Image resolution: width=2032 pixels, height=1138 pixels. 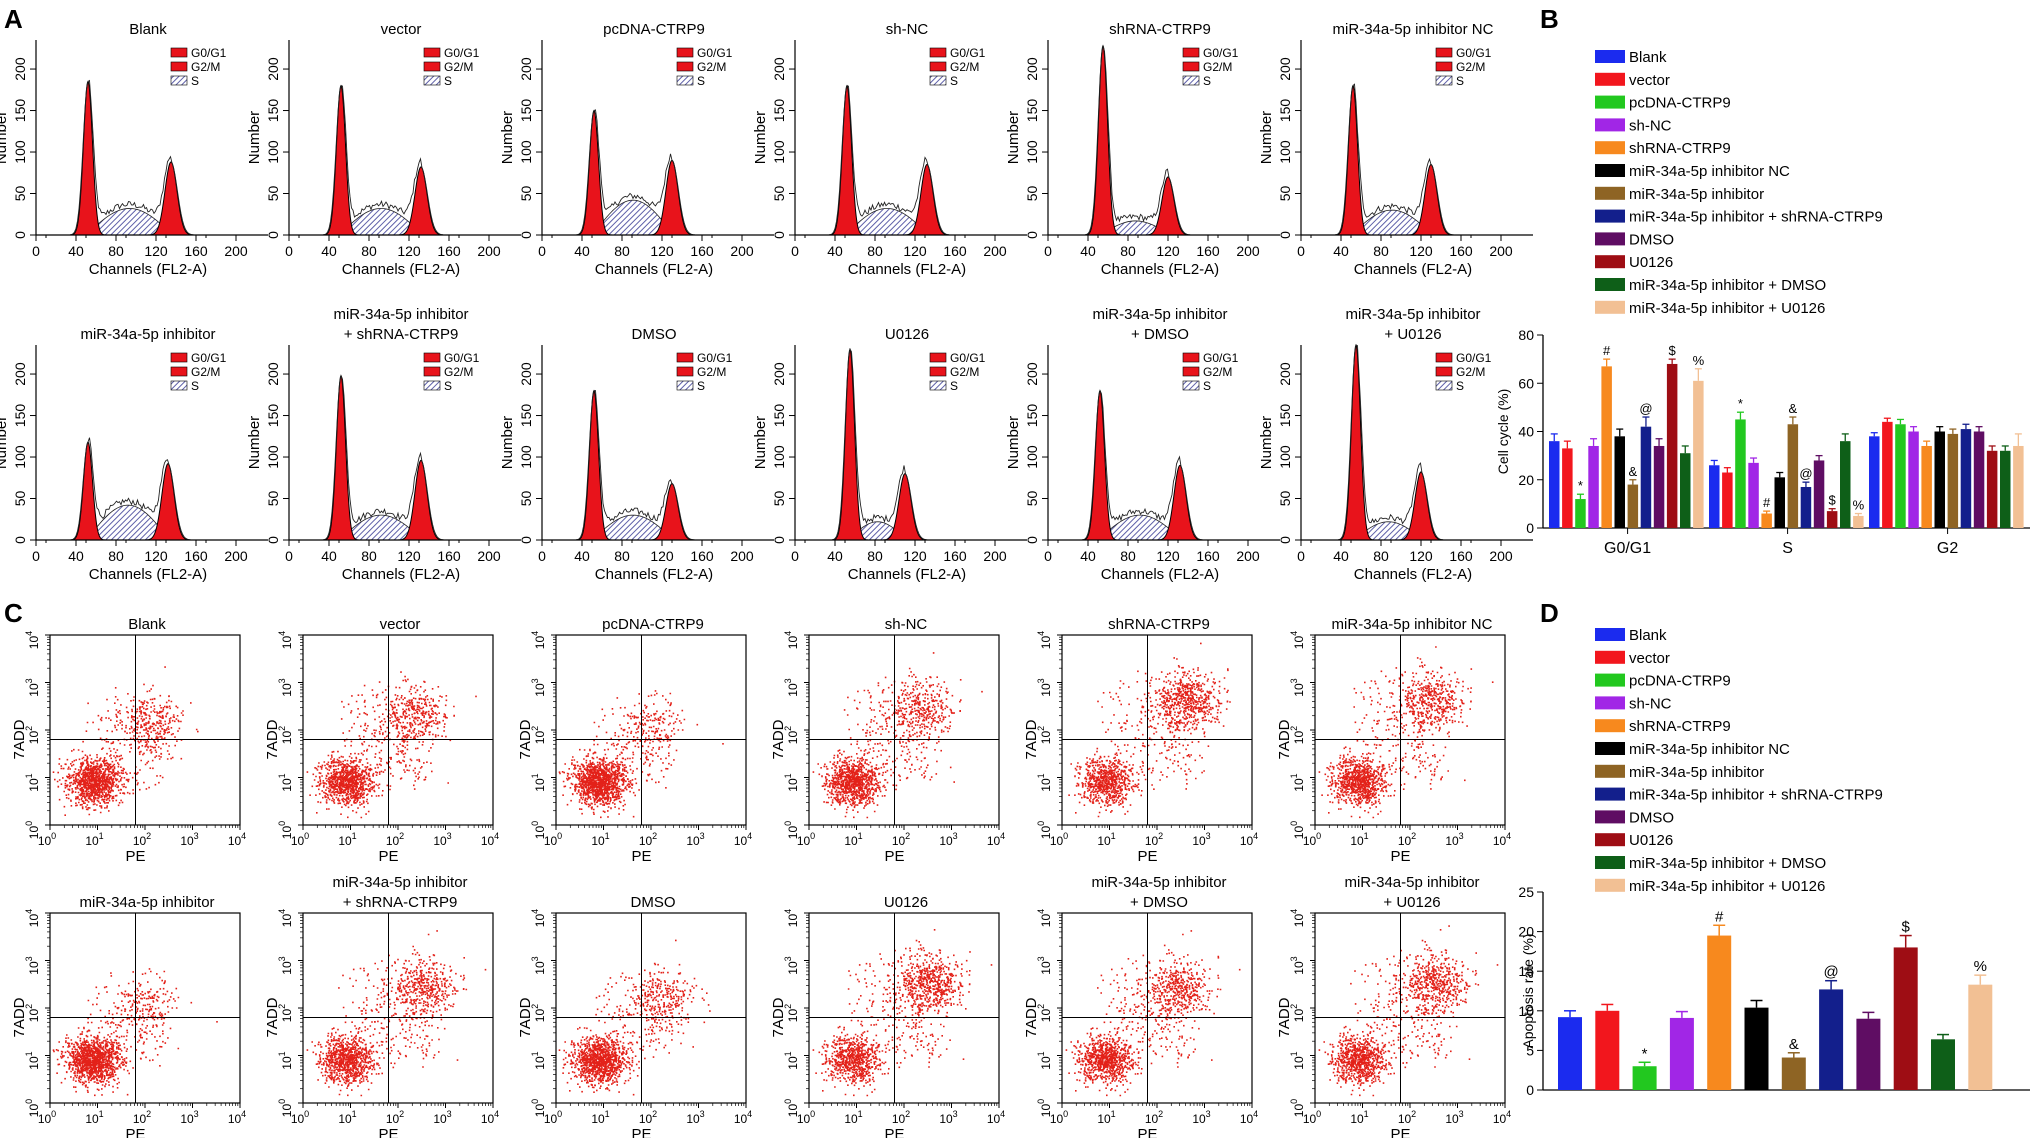 What do you see at coordinates (1503, 432) in the screenshot?
I see `y-axis-label: Cell cycle (%)` at bounding box center [1503, 432].